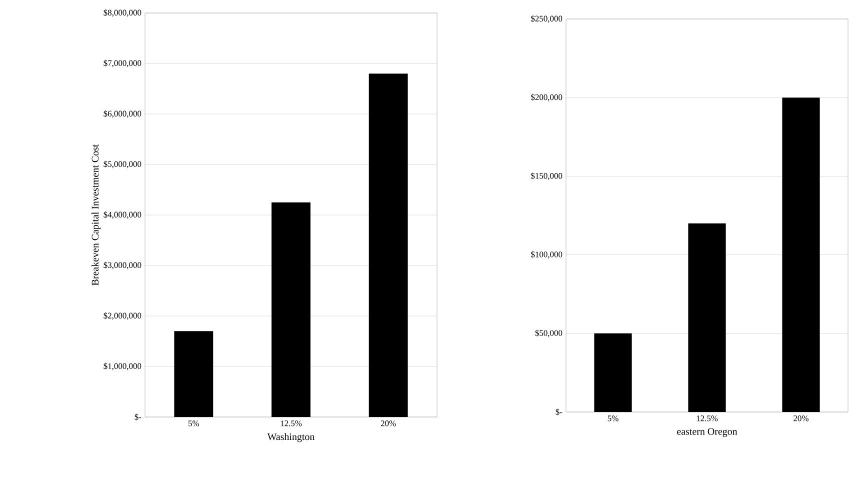  Describe the element at coordinates (123, 114) in the screenshot. I see `y-tick-label: $6,000,000` at that location.